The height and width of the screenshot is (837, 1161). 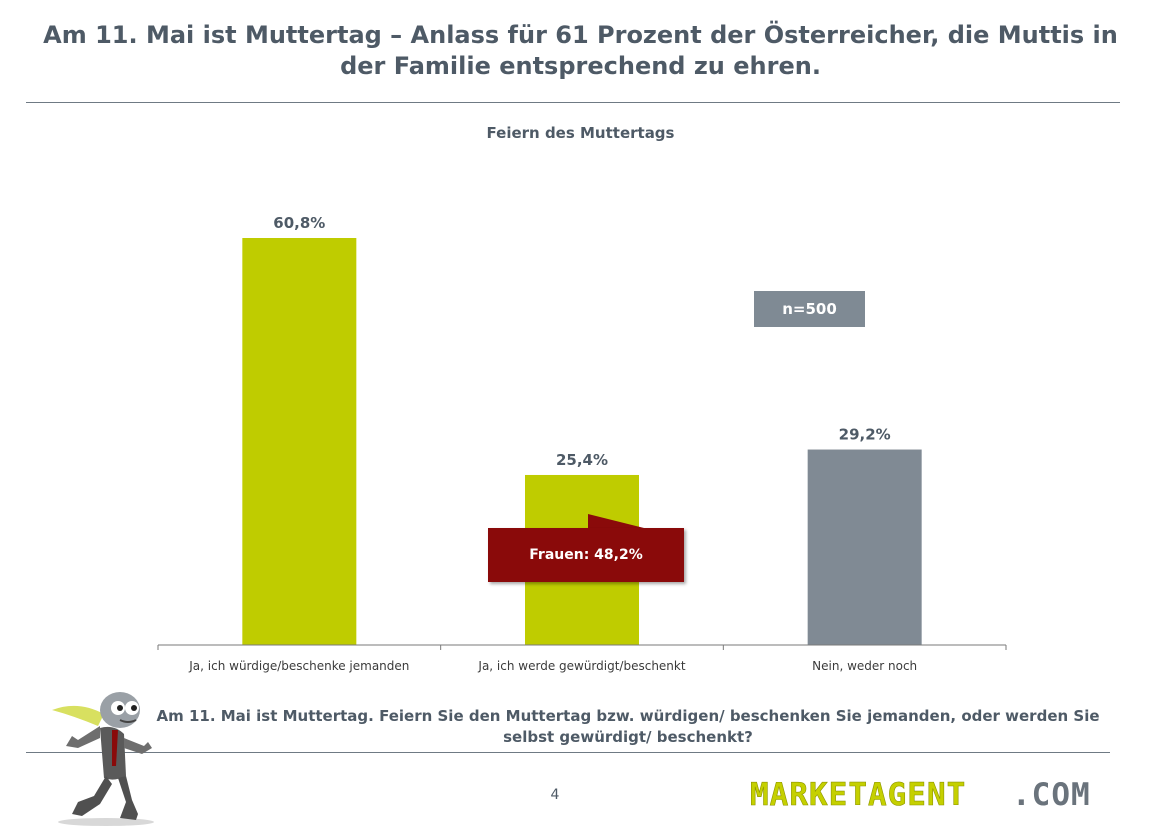 What do you see at coordinates (581, 666) in the screenshot?
I see `category-label-2: Ja, ich werde gewürdigt/beschenkt` at bounding box center [581, 666].